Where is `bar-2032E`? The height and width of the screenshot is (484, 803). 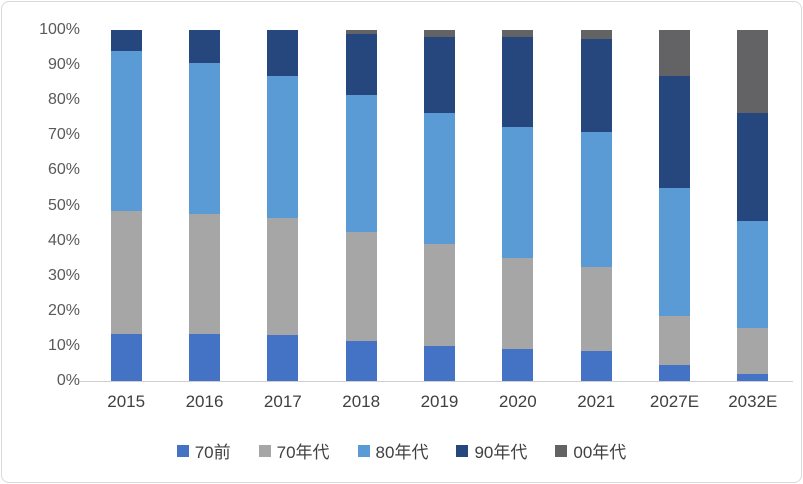
bar-2032E is located at coordinates (753, 205).